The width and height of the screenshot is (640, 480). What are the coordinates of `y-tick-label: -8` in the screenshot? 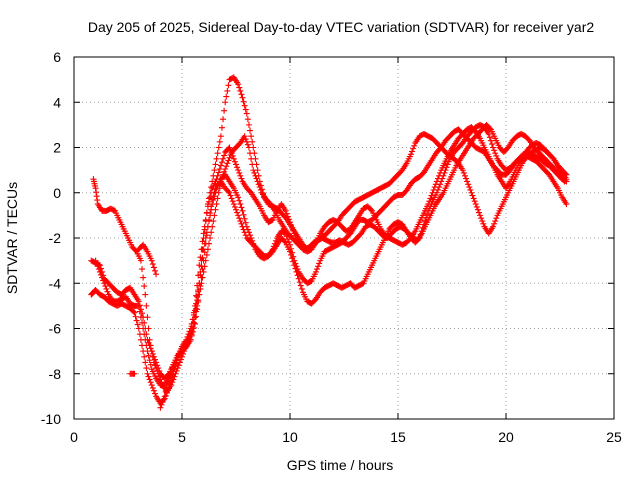 It's located at (55, 374).